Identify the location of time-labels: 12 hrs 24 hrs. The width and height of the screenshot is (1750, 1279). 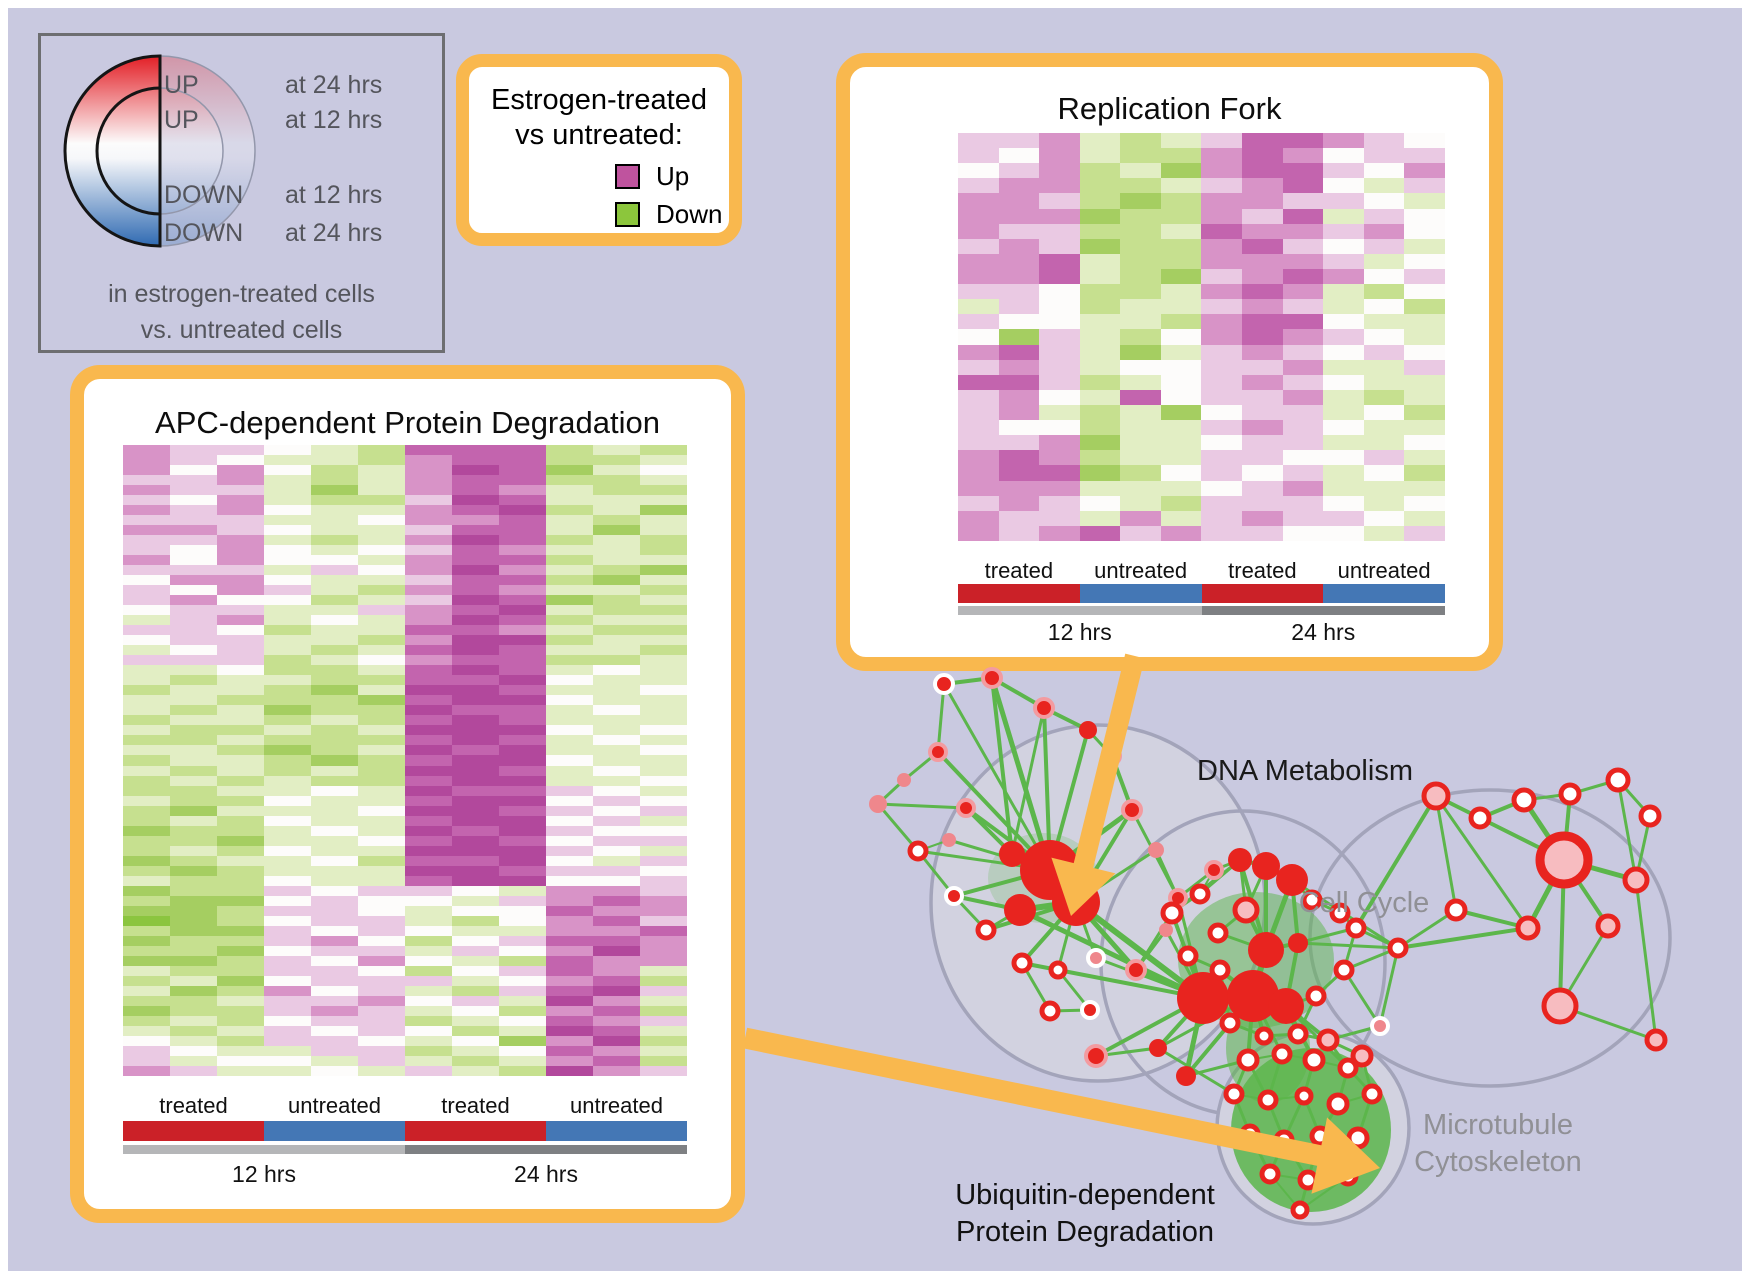
(1201, 632).